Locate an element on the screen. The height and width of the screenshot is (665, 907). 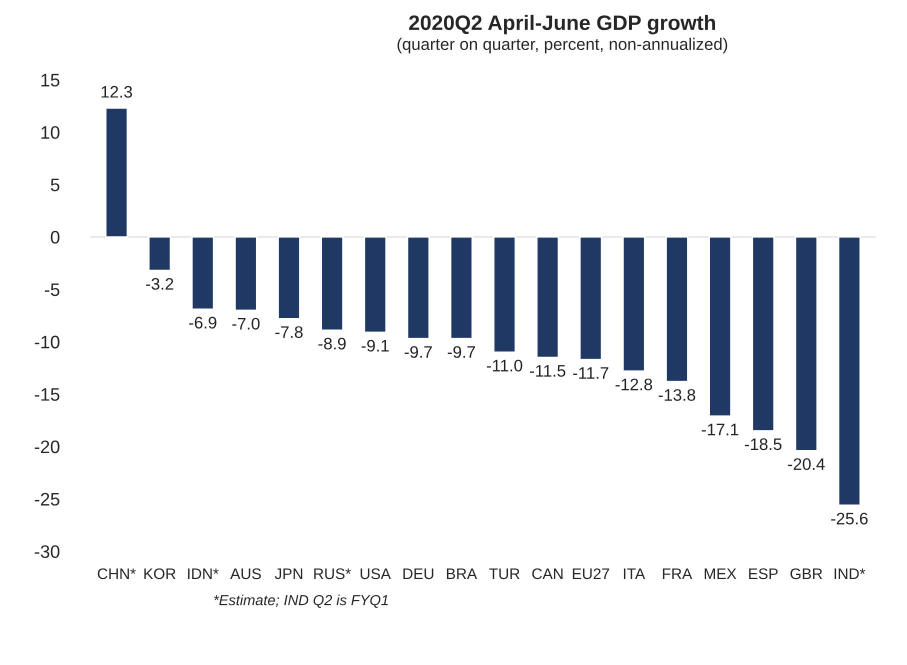
y-tick-label: -25 is located at coordinates (47, 499).